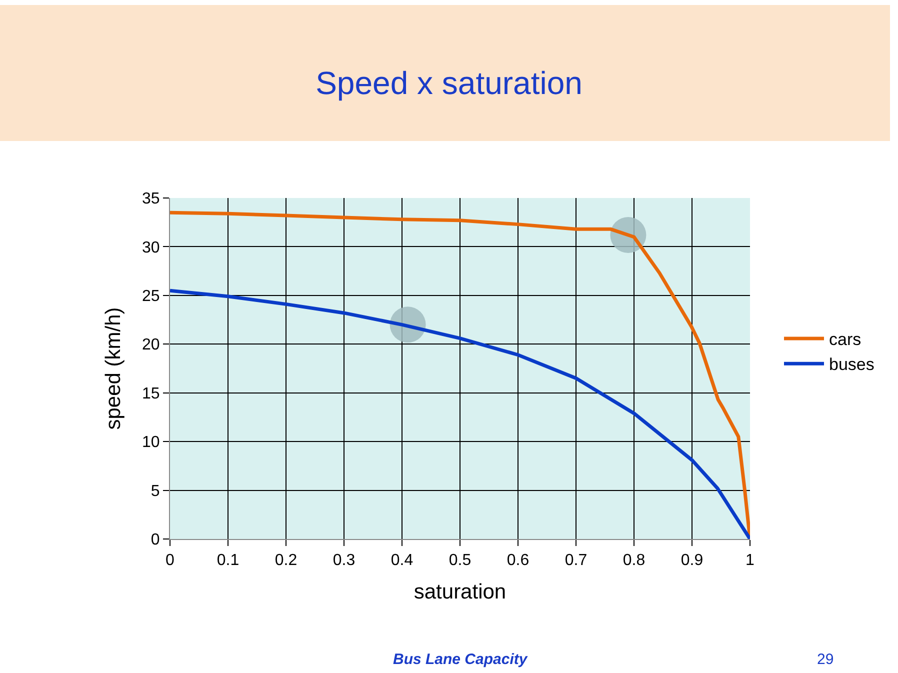 The image size is (898, 673). What do you see at coordinates (228, 561) in the screenshot?
I see `x-tick-label: 0.1` at bounding box center [228, 561].